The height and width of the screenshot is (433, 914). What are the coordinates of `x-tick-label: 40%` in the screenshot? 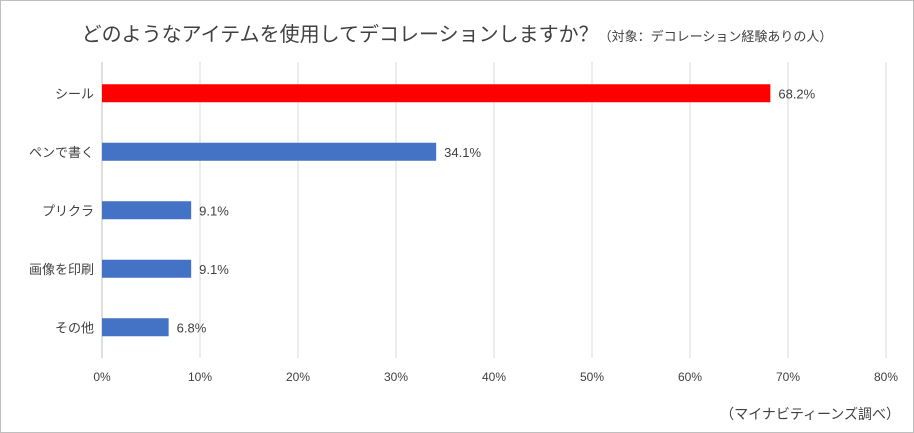 It's located at (494, 377).